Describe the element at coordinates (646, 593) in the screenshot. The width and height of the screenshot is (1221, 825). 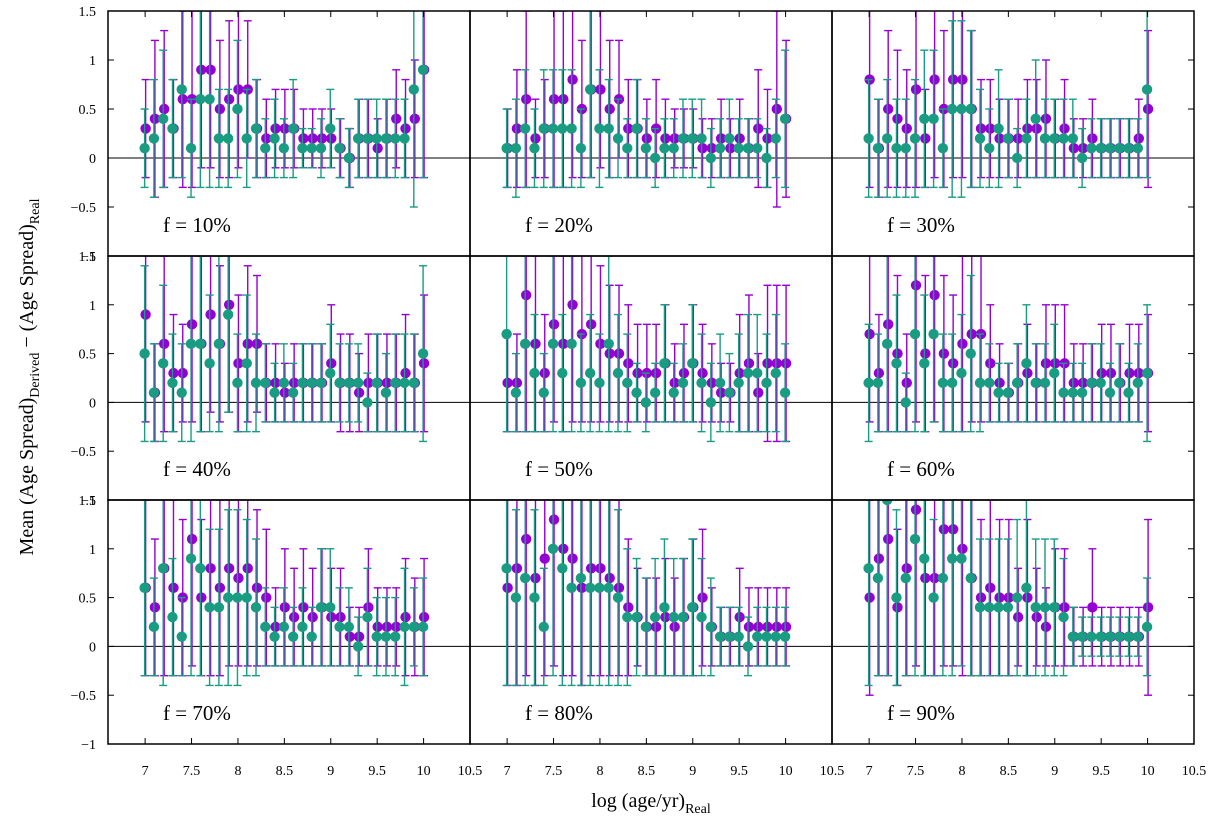
I see `series-green` at that location.